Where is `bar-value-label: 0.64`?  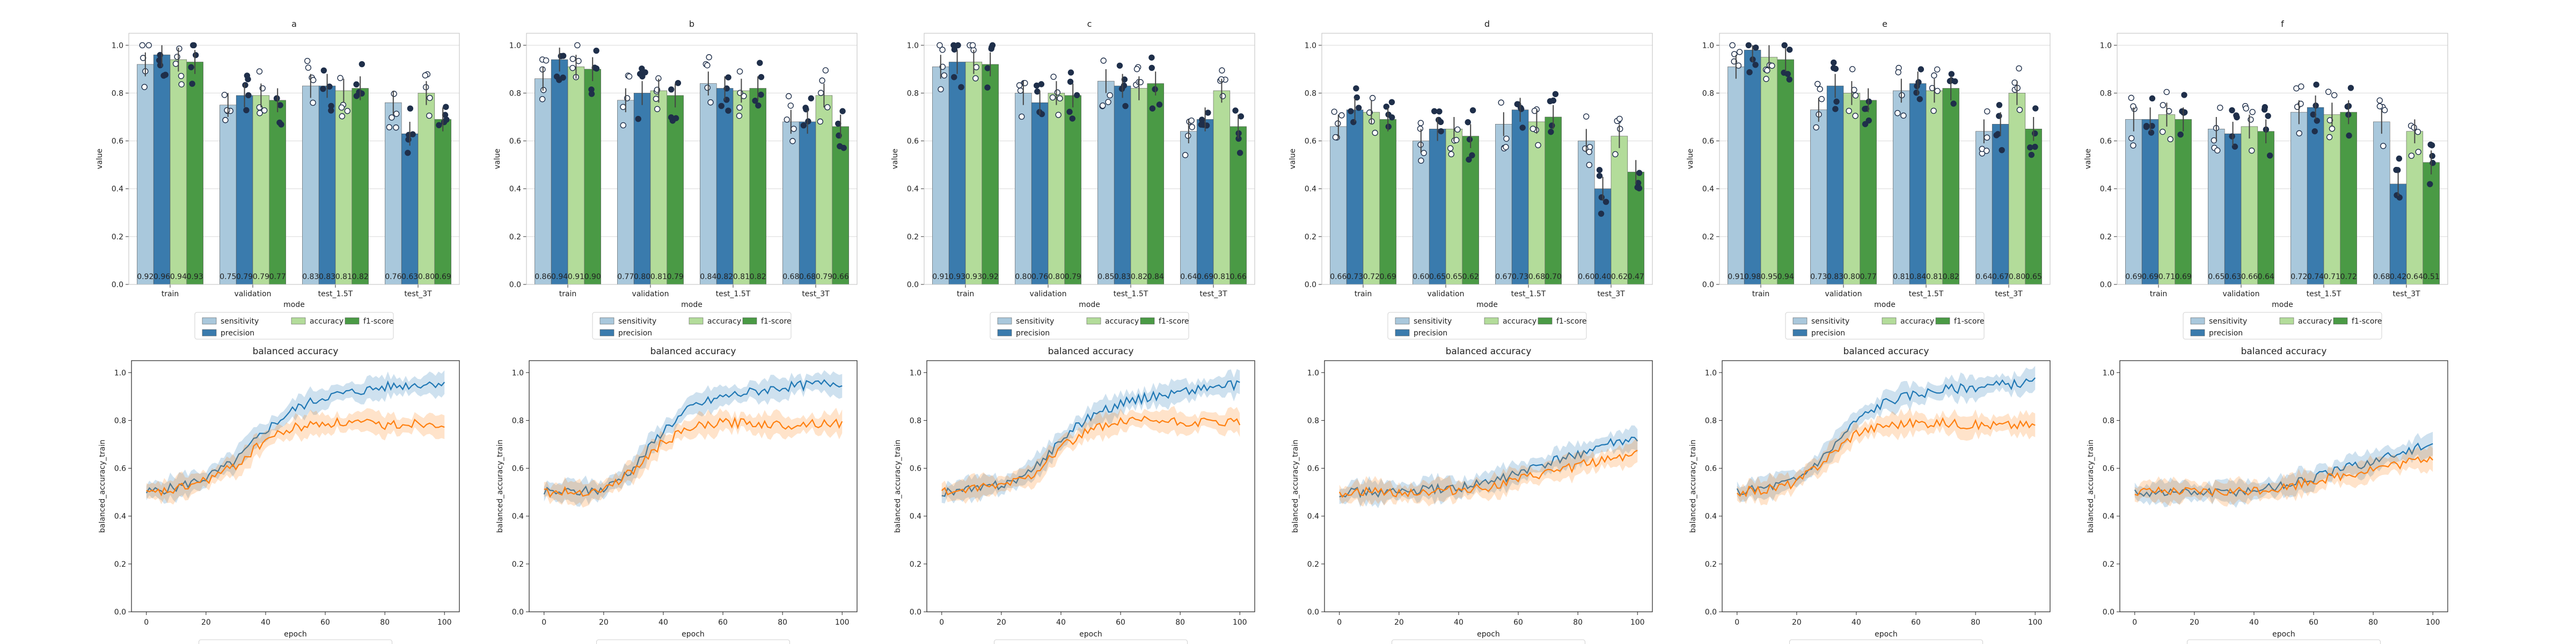 bar-value-label: 0.64 is located at coordinates (2266, 277).